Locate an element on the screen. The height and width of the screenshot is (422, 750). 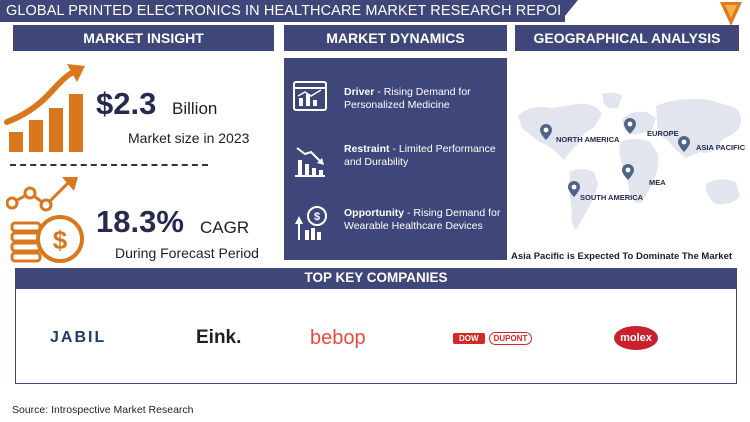
company-logo-dow-dupont: DOW DUPONT is located at coordinates (493, 338).